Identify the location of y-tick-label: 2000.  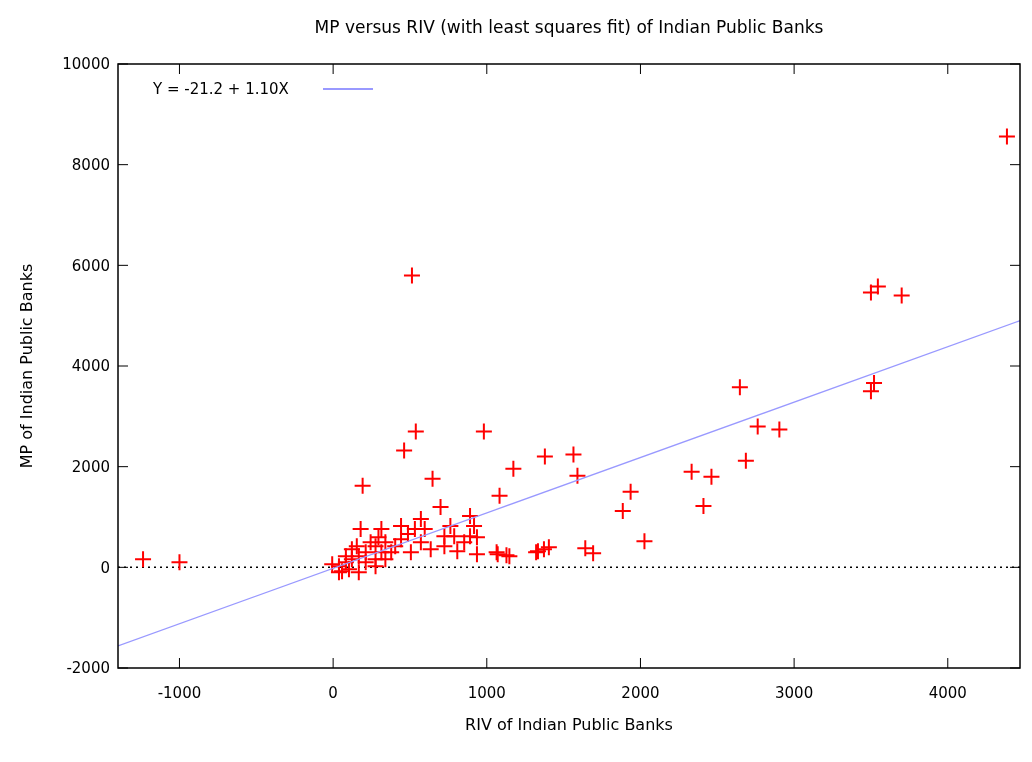
(90, 466).